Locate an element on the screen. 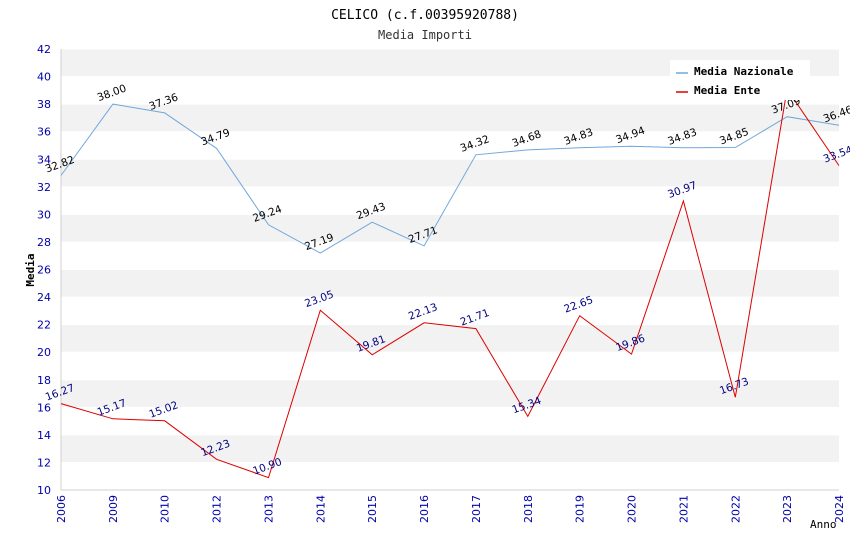  y-tick-label: 22 is located at coordinates (44, 325).